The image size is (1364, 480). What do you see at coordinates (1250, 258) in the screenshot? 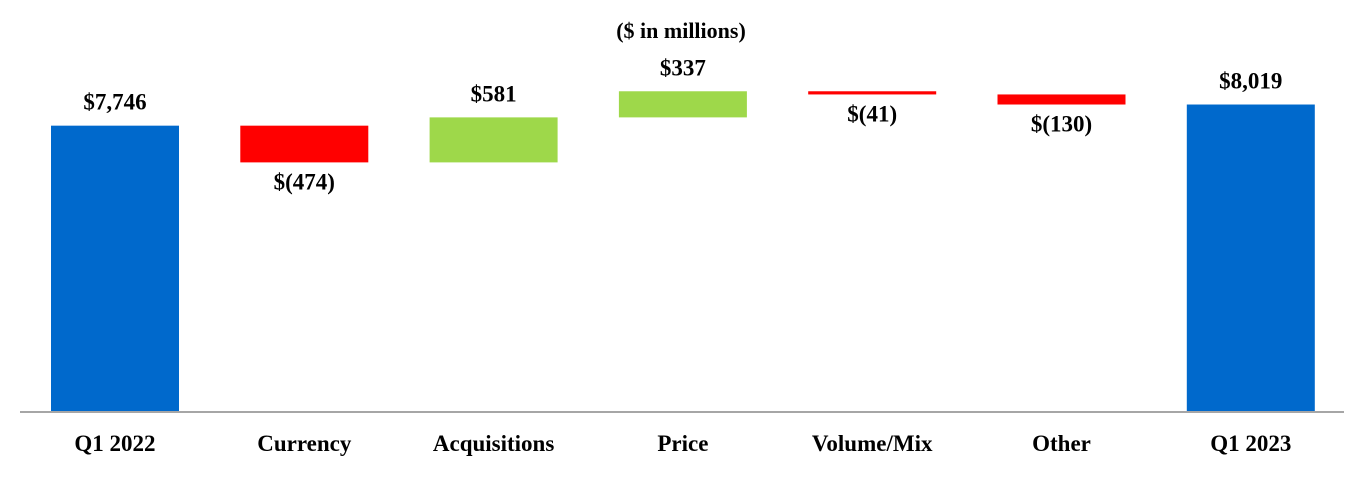
I see `bar-q1-2023` at bounding box center [1250, 258].